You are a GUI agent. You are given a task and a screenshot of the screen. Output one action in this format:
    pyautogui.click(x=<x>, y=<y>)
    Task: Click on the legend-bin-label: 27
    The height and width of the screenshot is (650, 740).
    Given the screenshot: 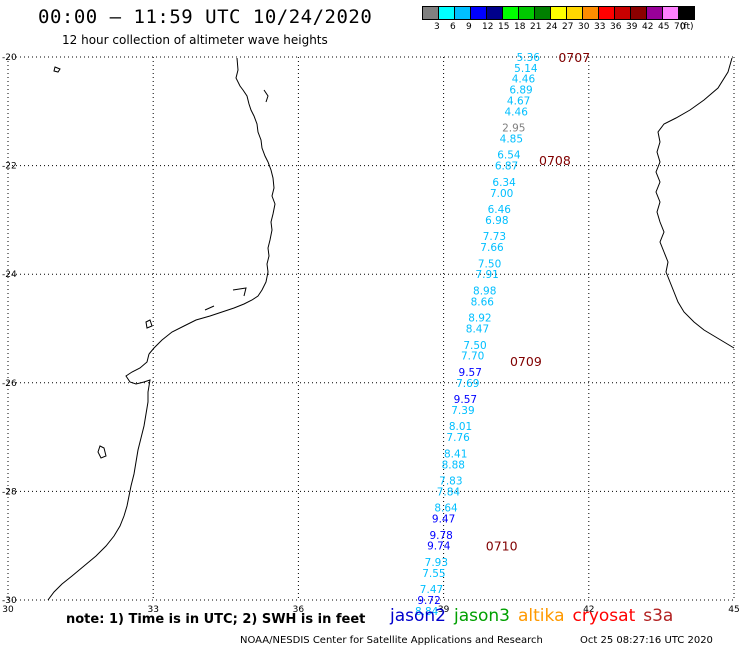 What is the action you would take?
    pyautogui.click(x=568, y=27)
    